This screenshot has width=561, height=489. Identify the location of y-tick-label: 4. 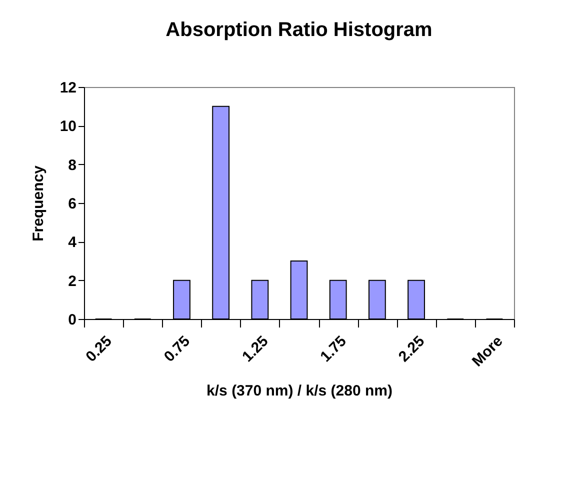
(73, 243).